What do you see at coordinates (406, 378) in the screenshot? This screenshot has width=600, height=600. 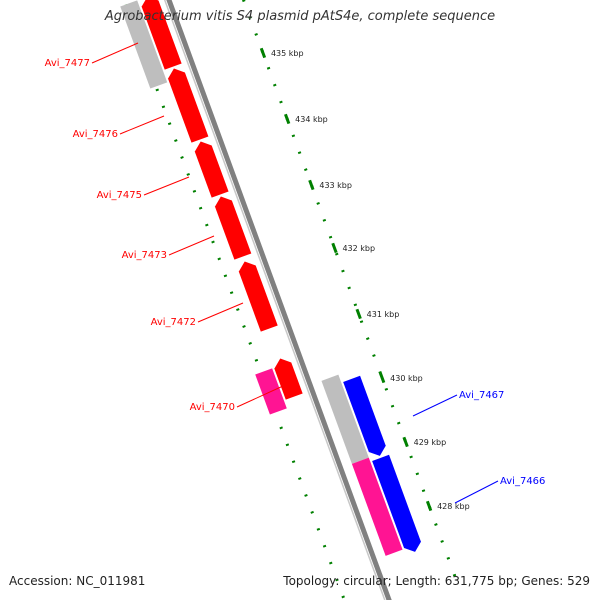 I see `scale-tick-label: 430 kbp` at bounding box center [406, 378].